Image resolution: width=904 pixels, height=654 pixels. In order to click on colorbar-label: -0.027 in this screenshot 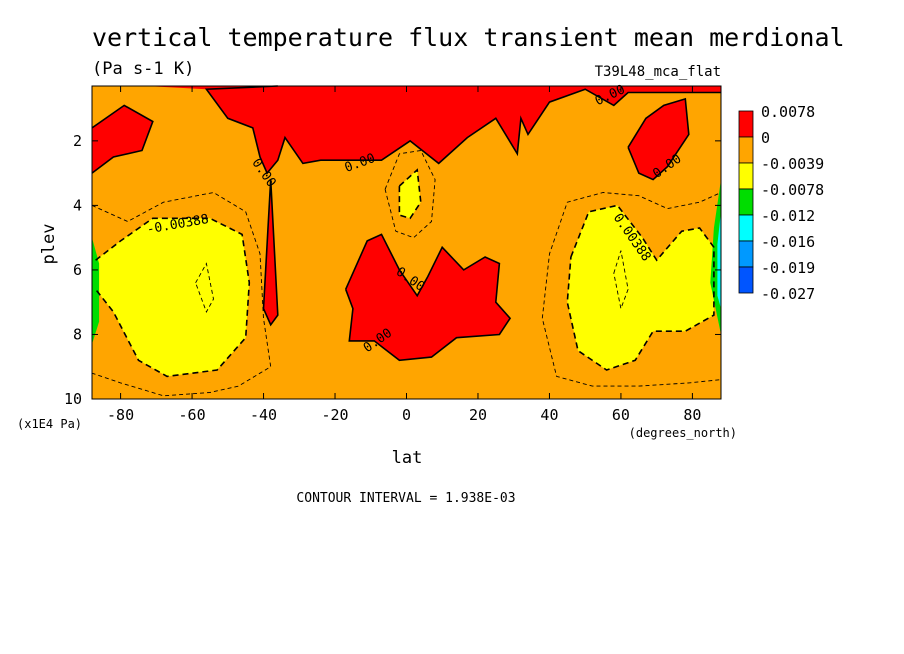, I will do `click(788, 294)`.